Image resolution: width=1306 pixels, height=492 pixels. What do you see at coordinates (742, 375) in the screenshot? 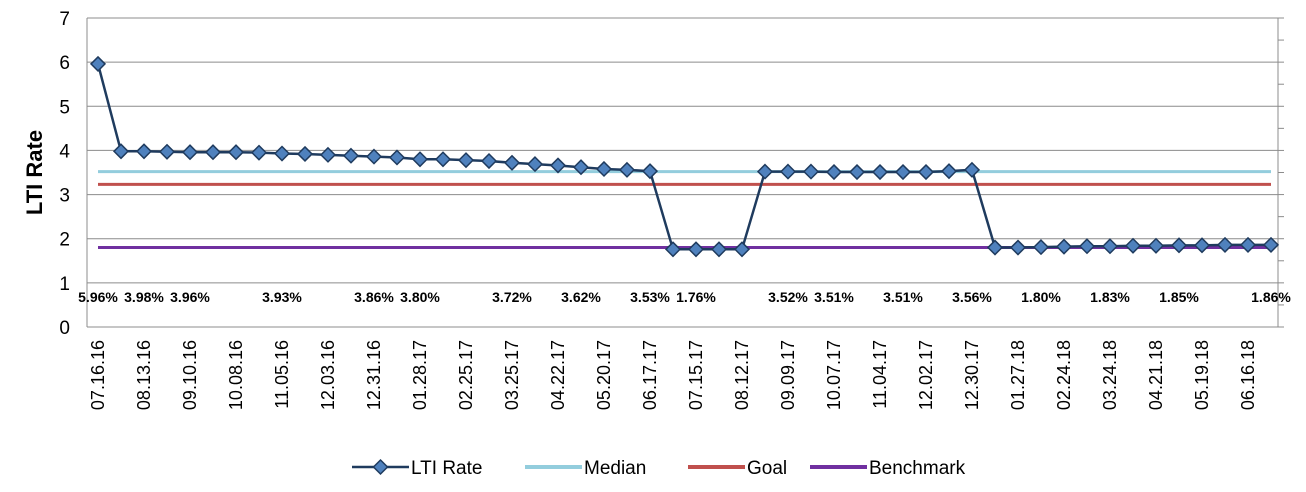
I see `x-tick-label: 08.12.17` at bounding box center [742, 375].